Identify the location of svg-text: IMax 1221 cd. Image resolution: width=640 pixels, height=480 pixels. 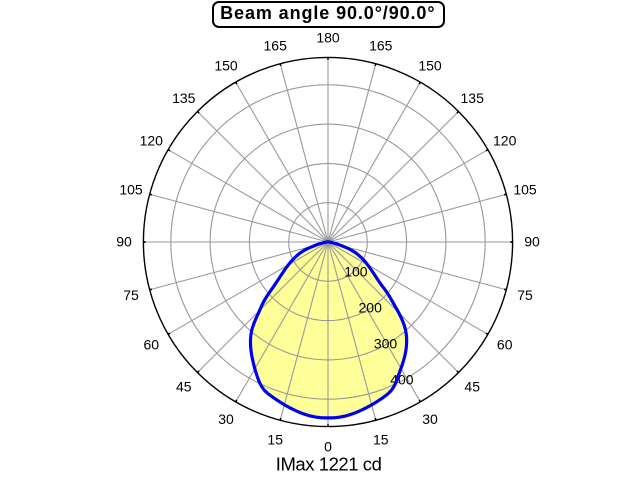
(329, 463).